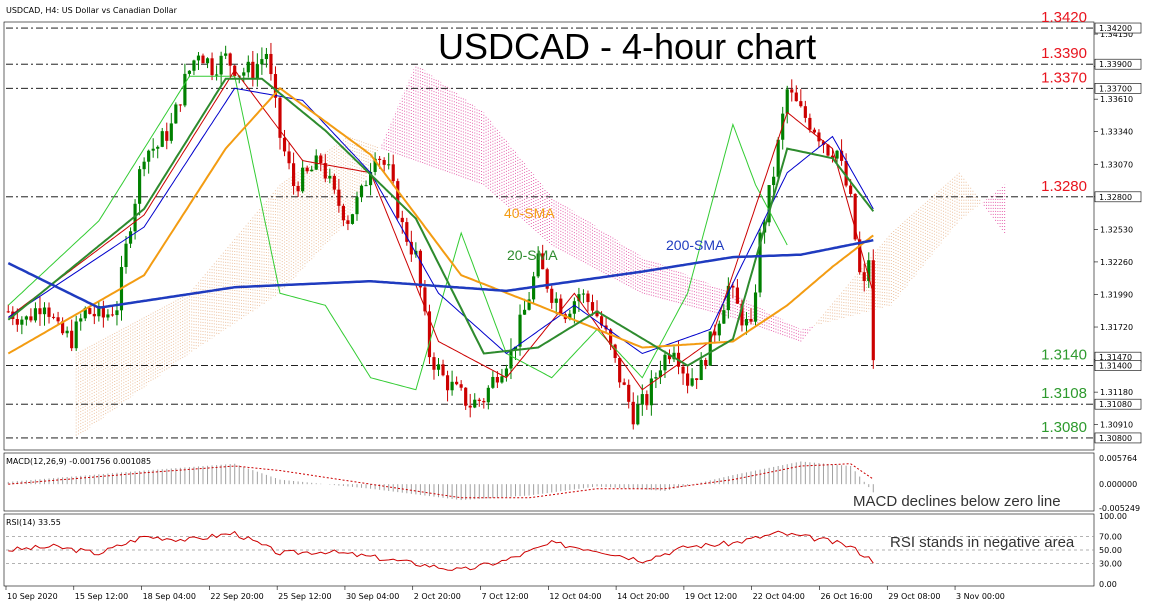 The height and width of the screenshot is (607, 1149). What do you see at coordinates (440, 273) in the screenshot?
I see `sma200-line` at bounding box center [440, 273].